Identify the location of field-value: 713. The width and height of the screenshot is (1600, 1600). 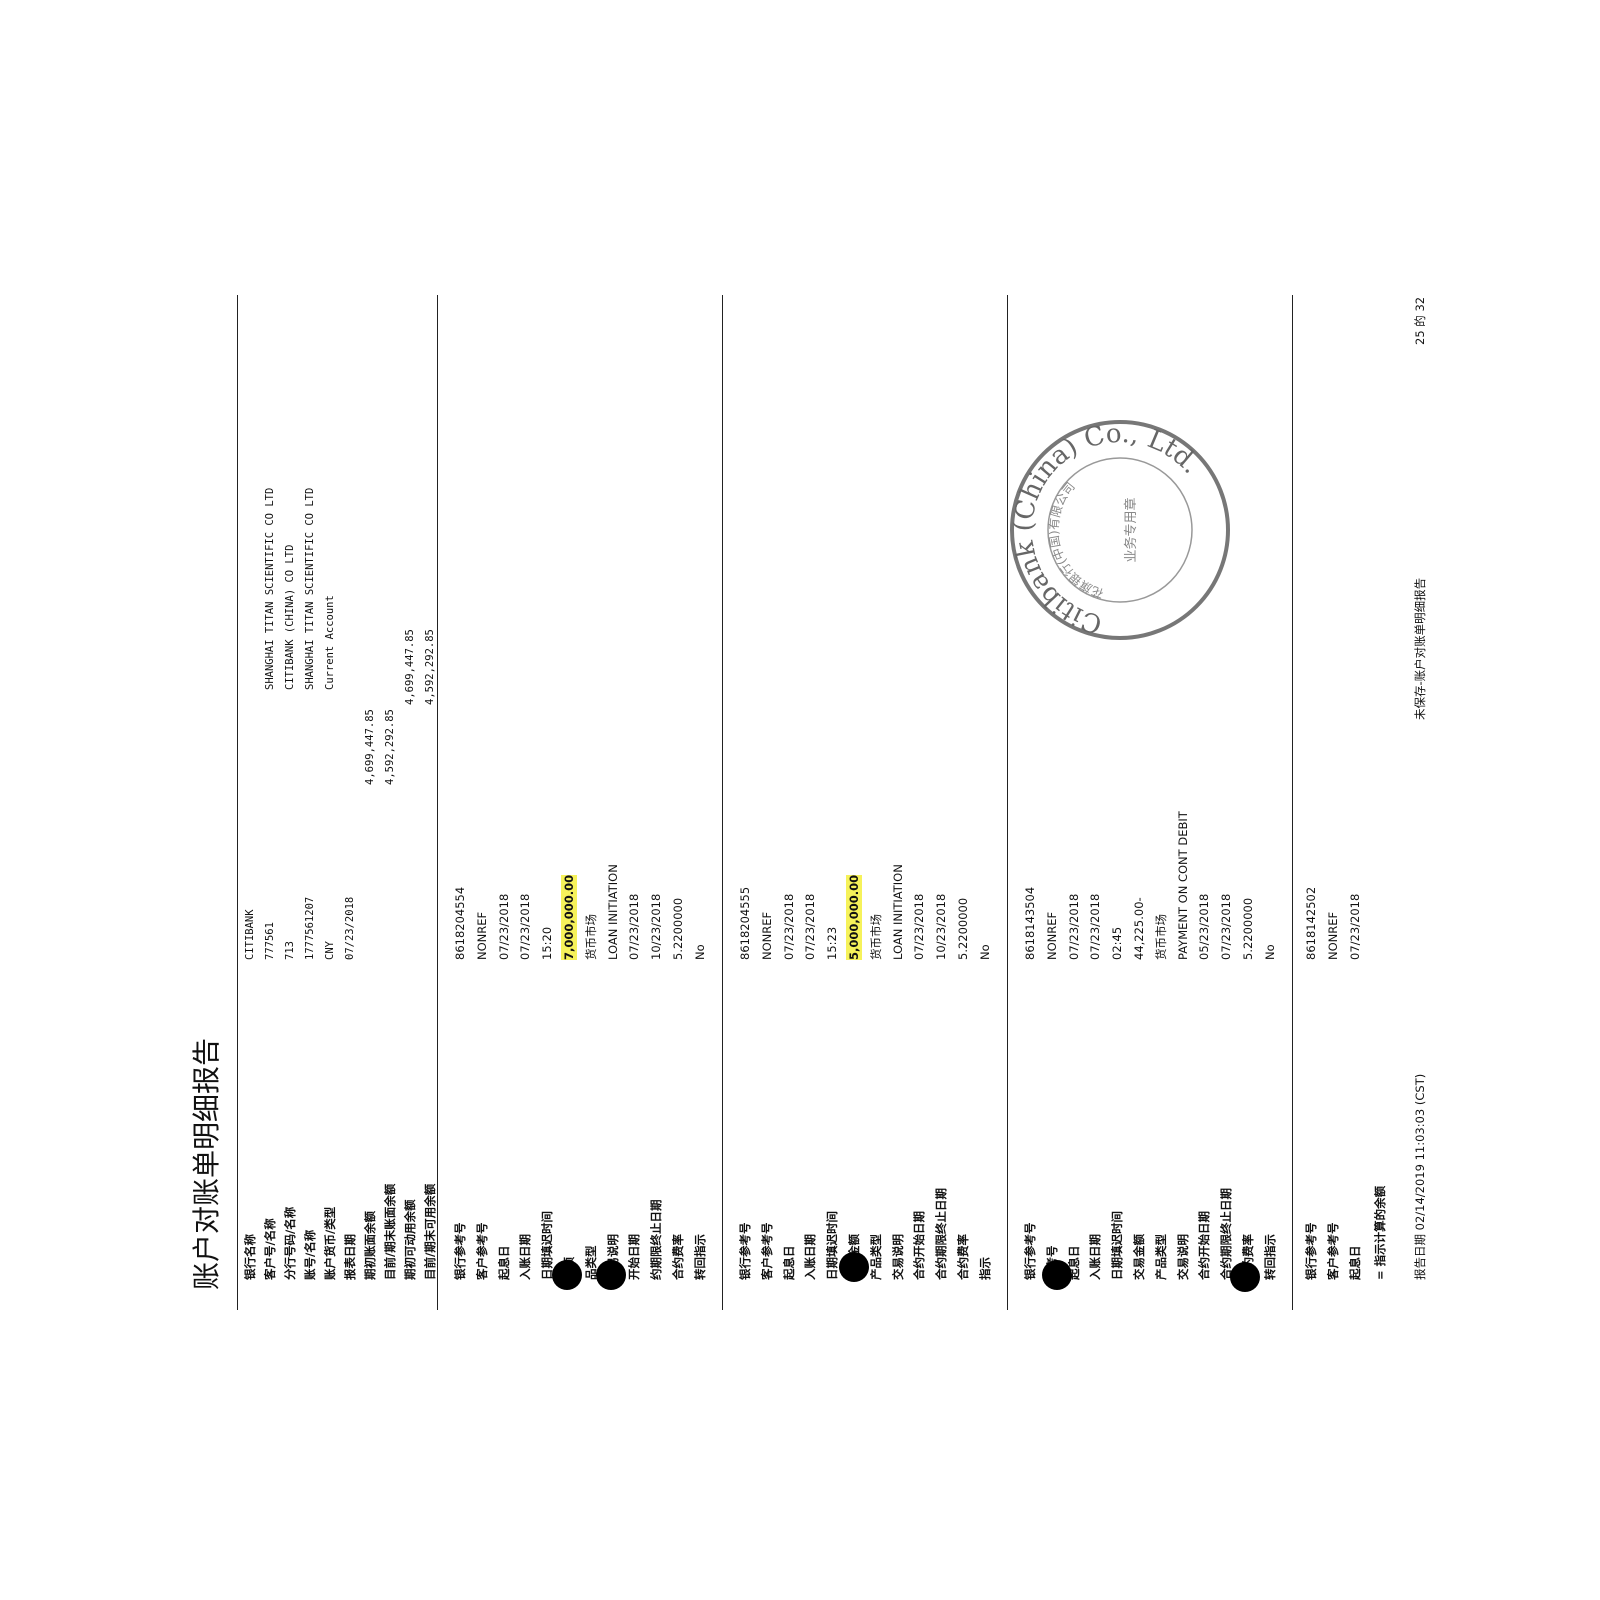
(290, 950).